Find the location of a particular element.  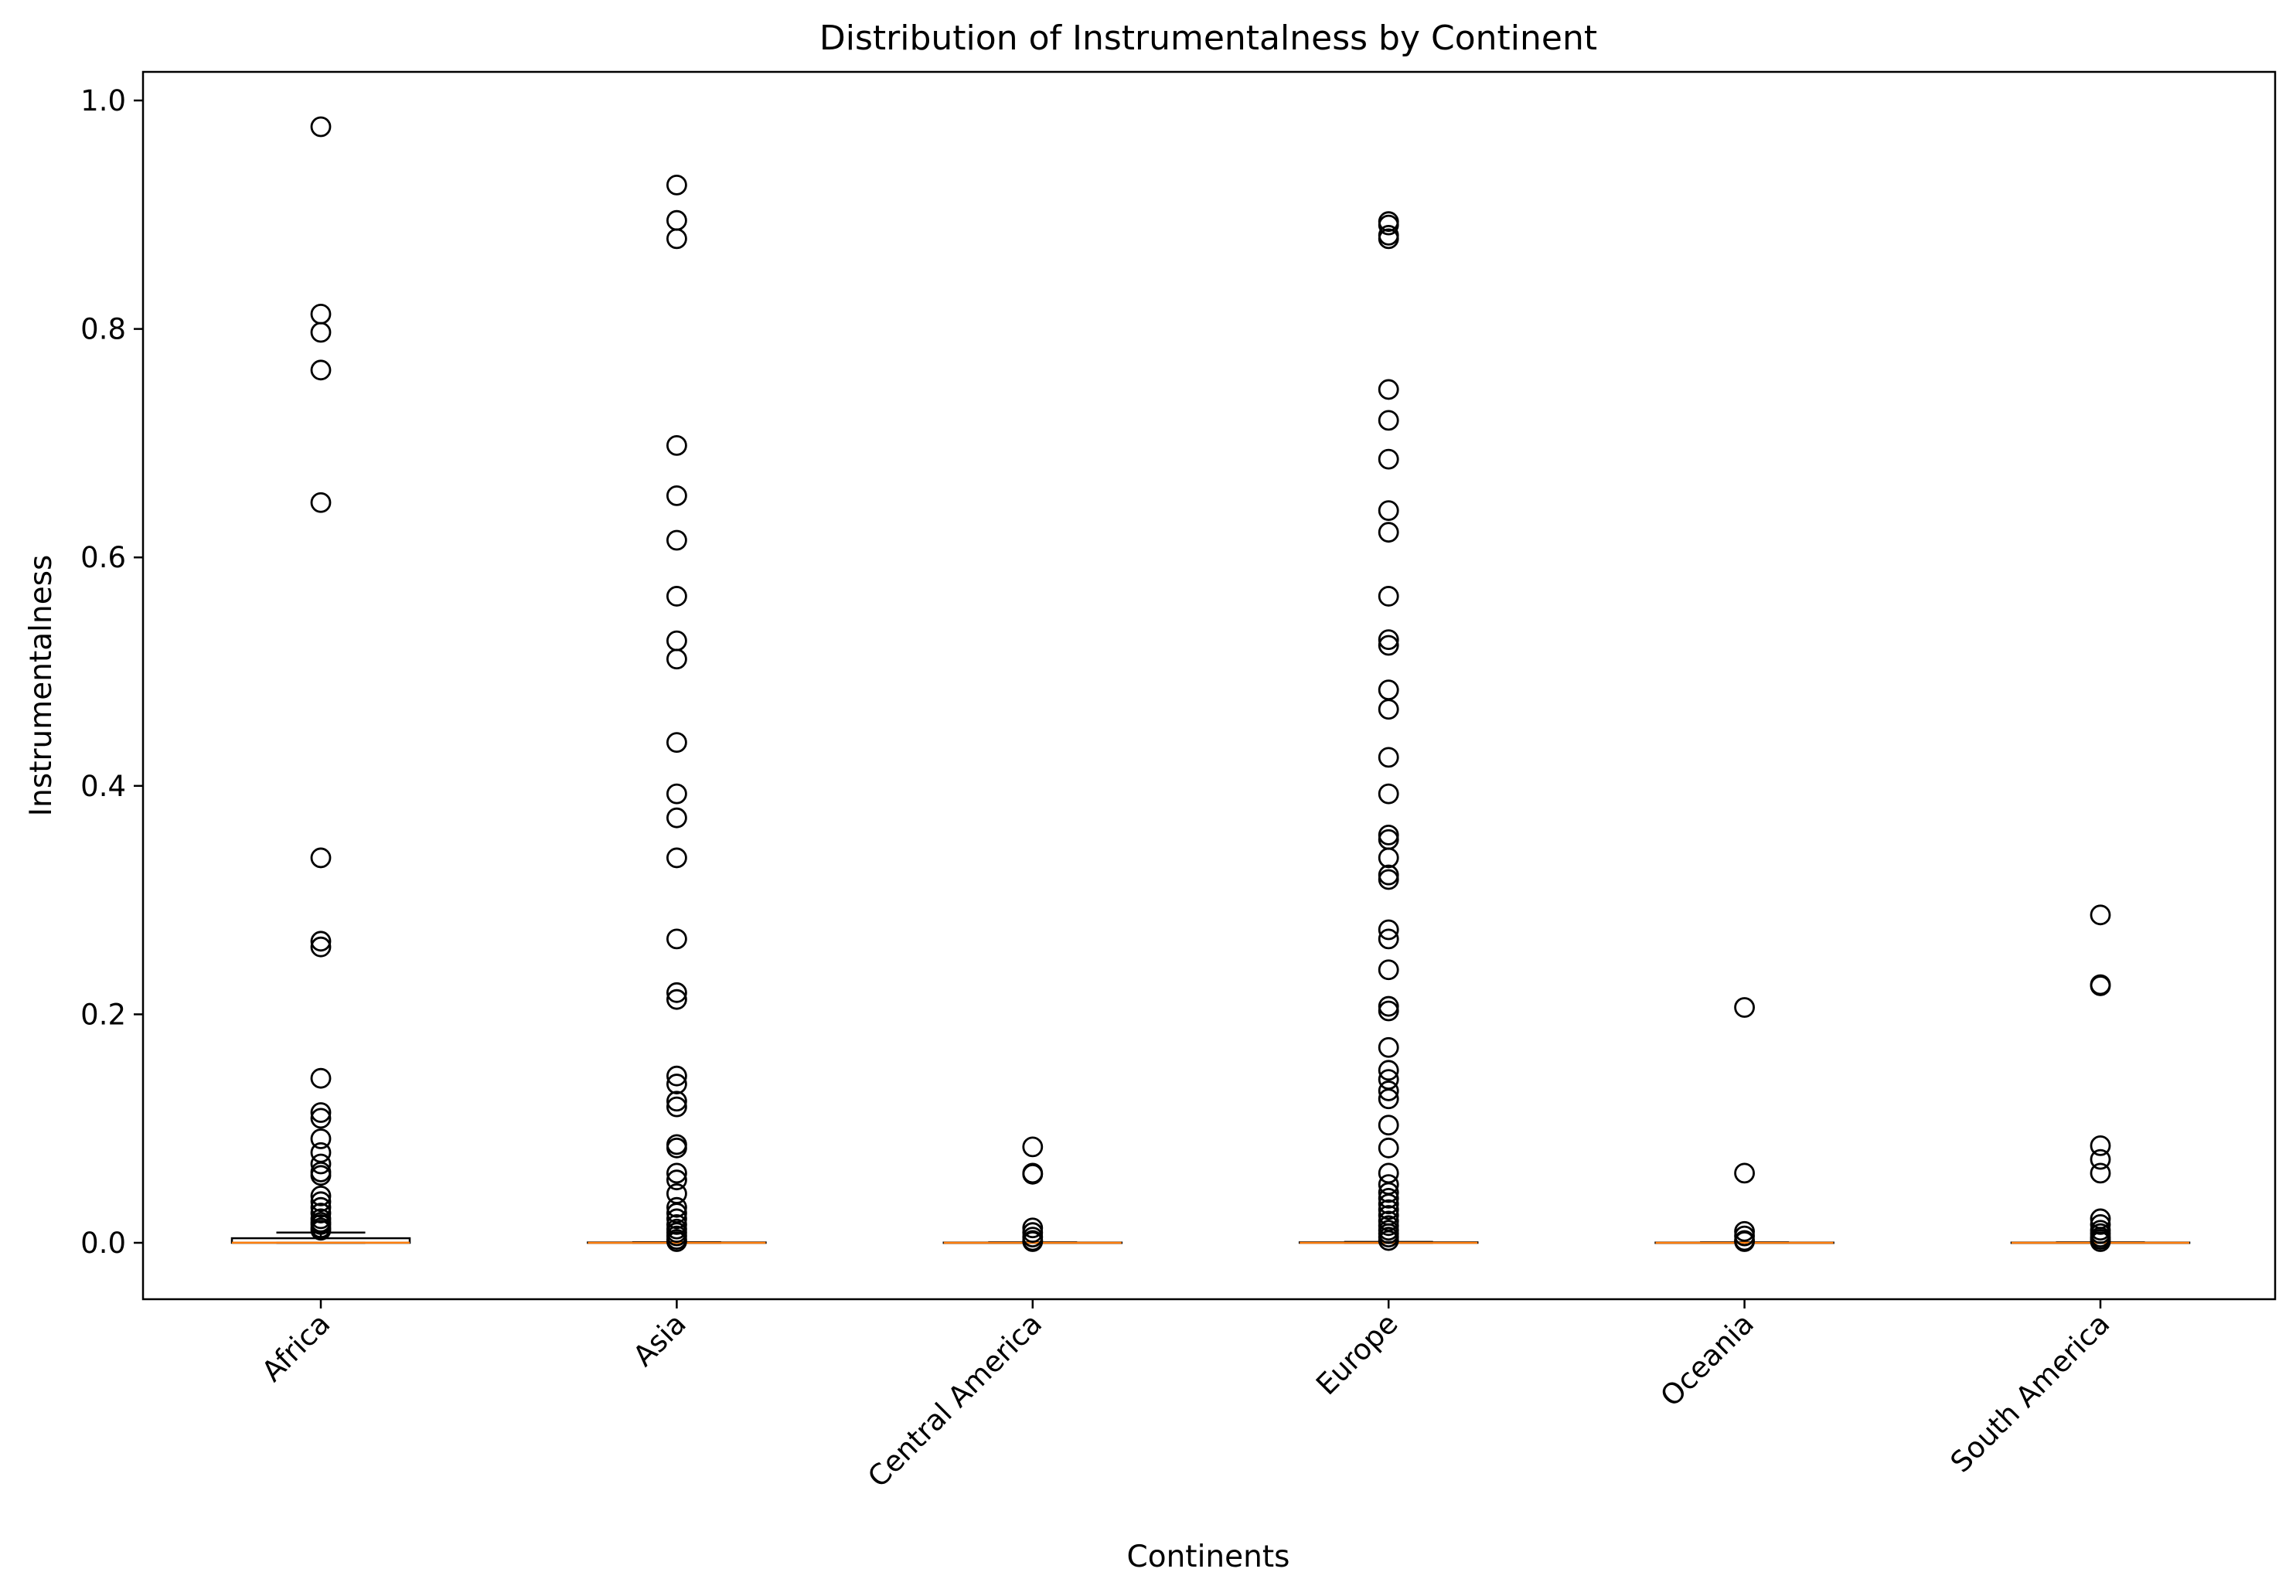

y-axis-label: Instrumentalness is located at coordinates (41, 686).